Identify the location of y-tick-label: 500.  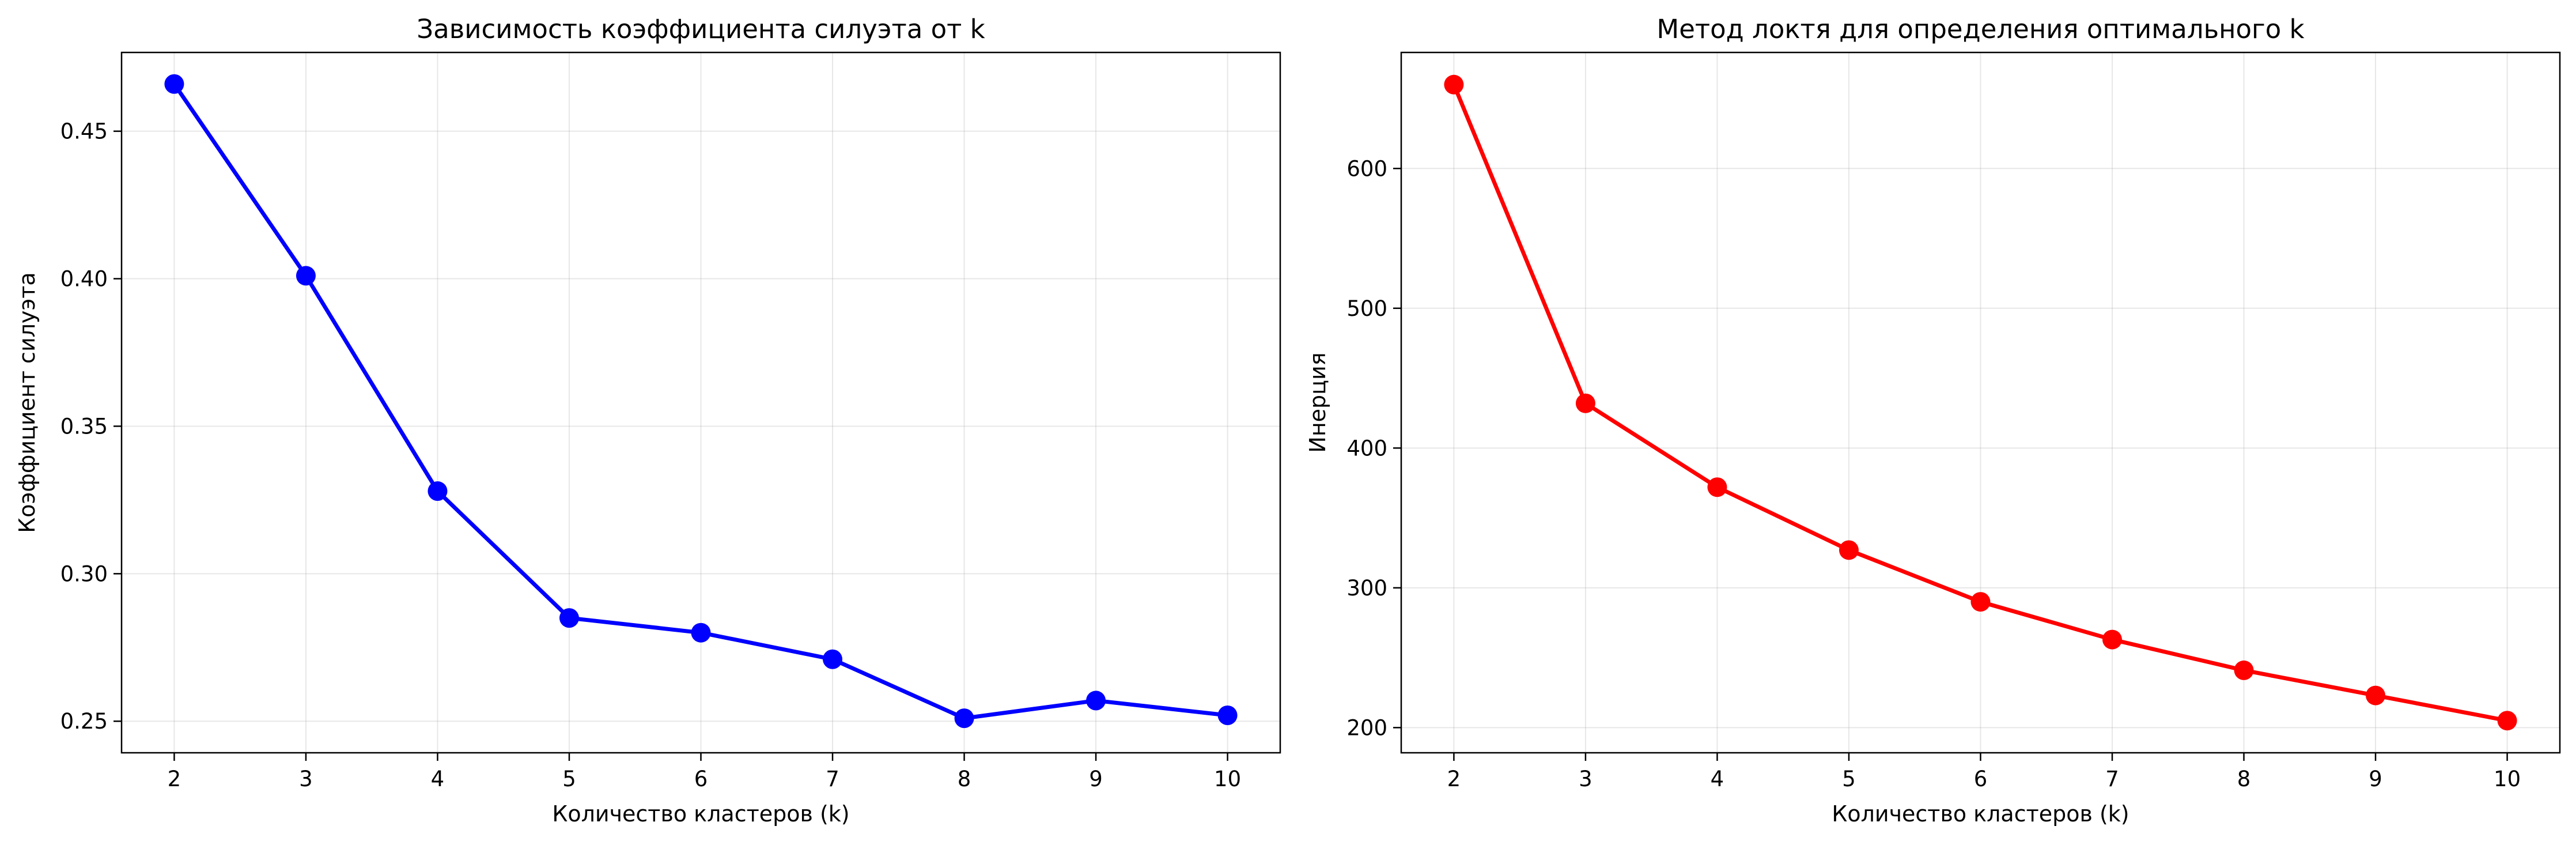
(1366, 309).